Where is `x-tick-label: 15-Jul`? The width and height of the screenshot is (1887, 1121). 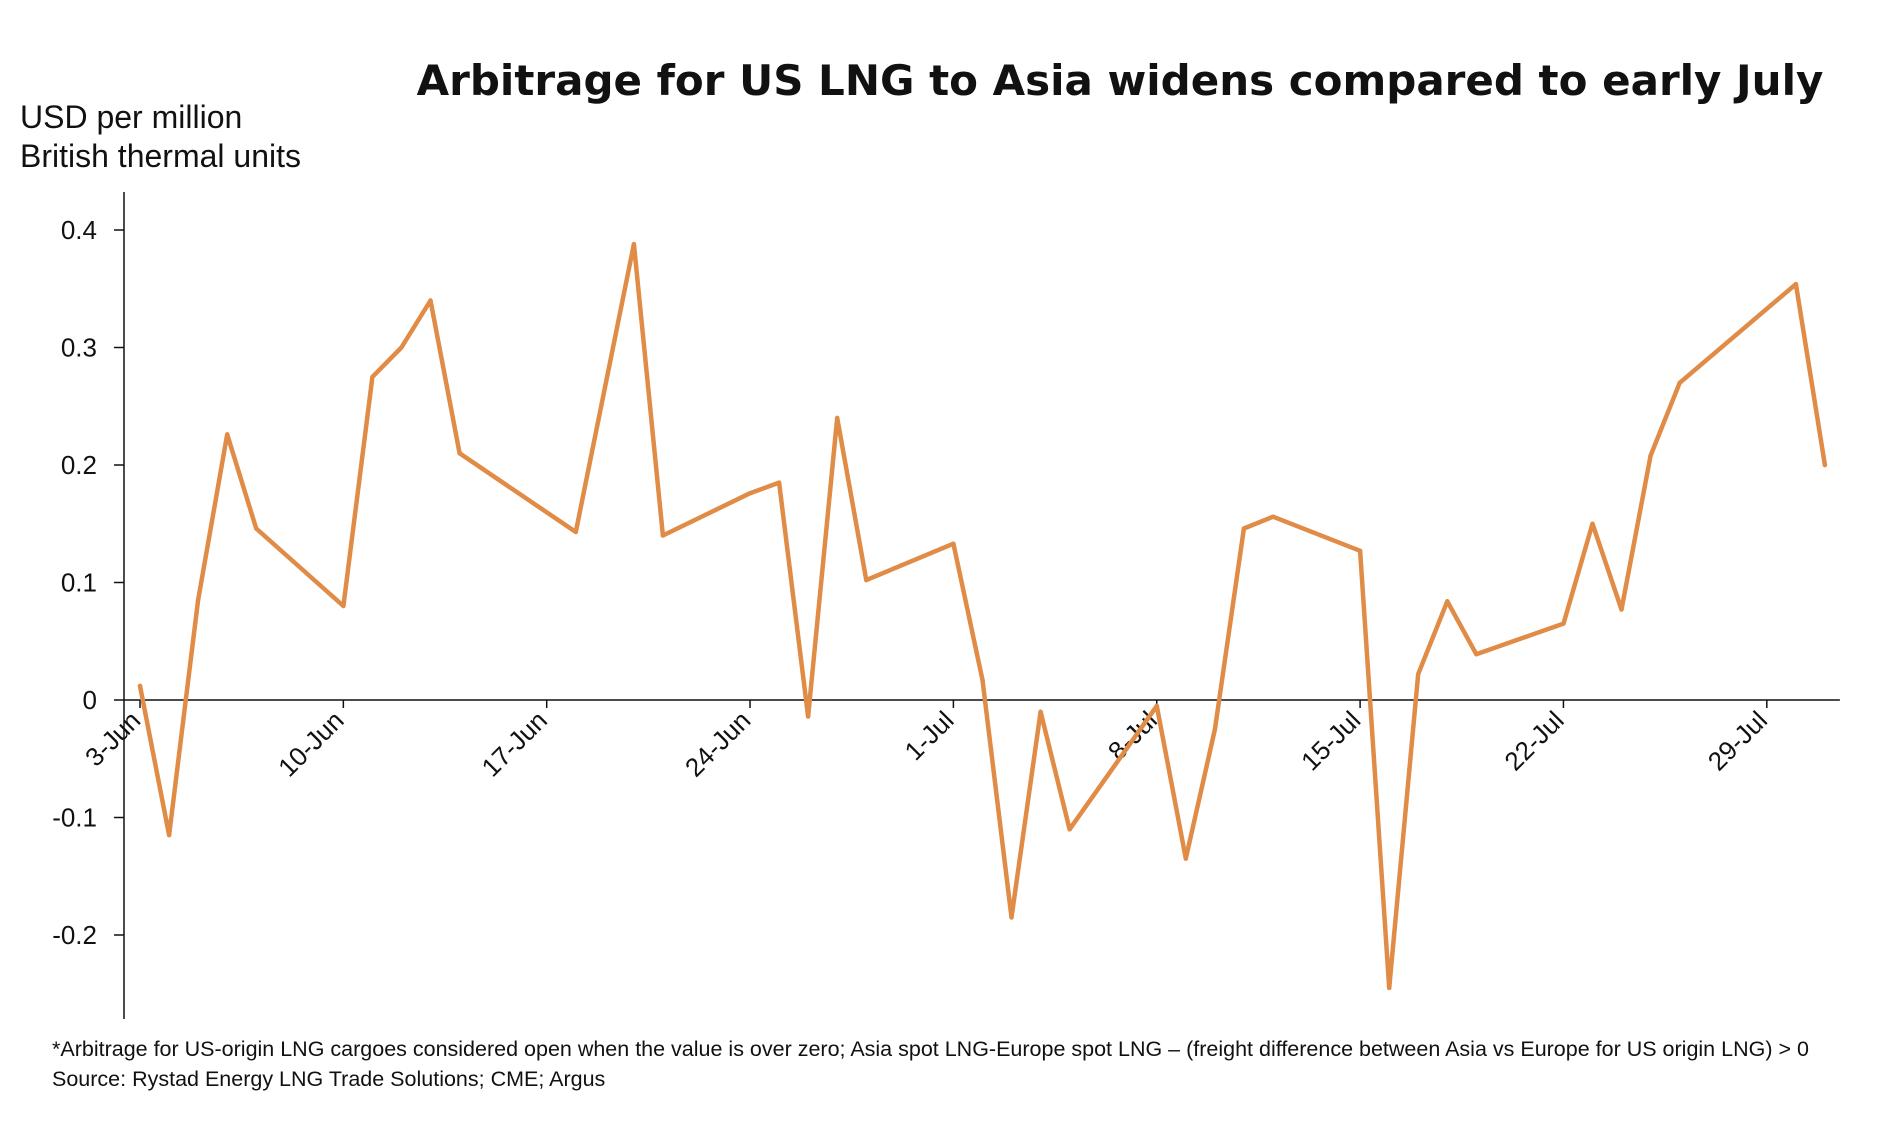 x-tick-label: 15-Jul is located at coordinates (1330, 740).